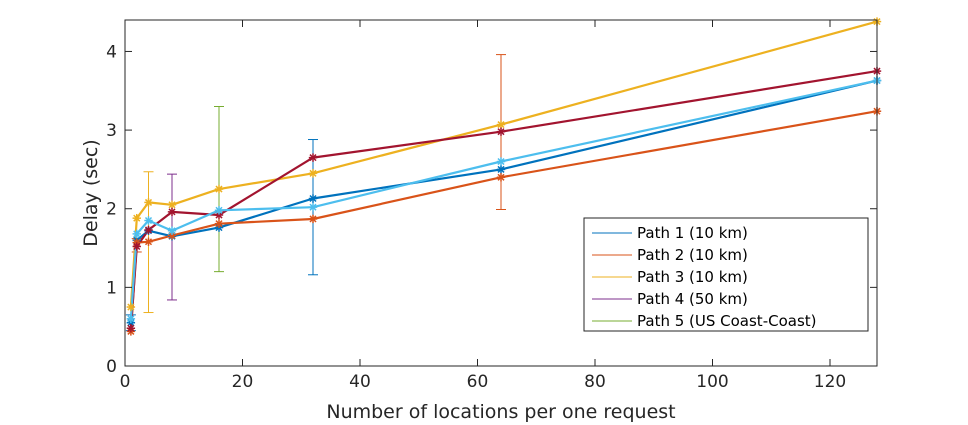  What do you see at coordinates (243, 382) in the screenshot?
I see `x-tick-label: 20` at bounding box center [243, 382].